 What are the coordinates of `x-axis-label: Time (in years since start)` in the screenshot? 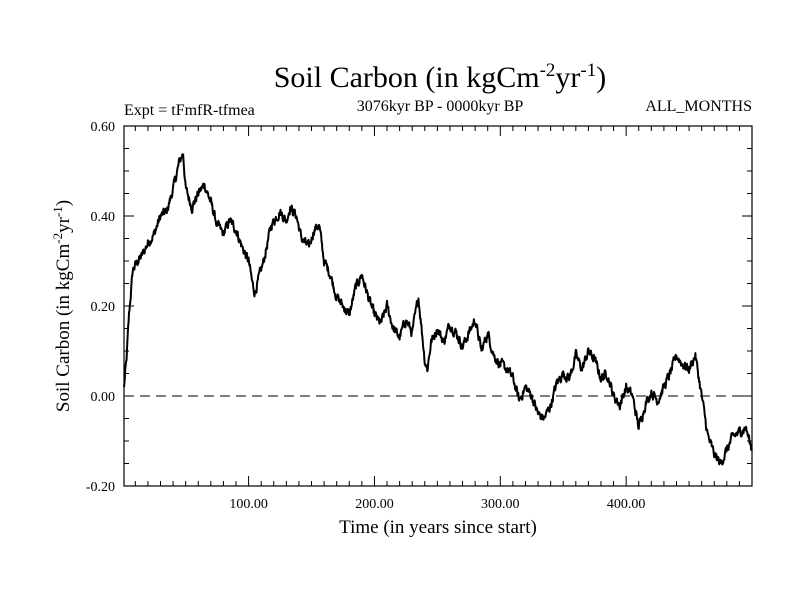 It's located at (438, 527).